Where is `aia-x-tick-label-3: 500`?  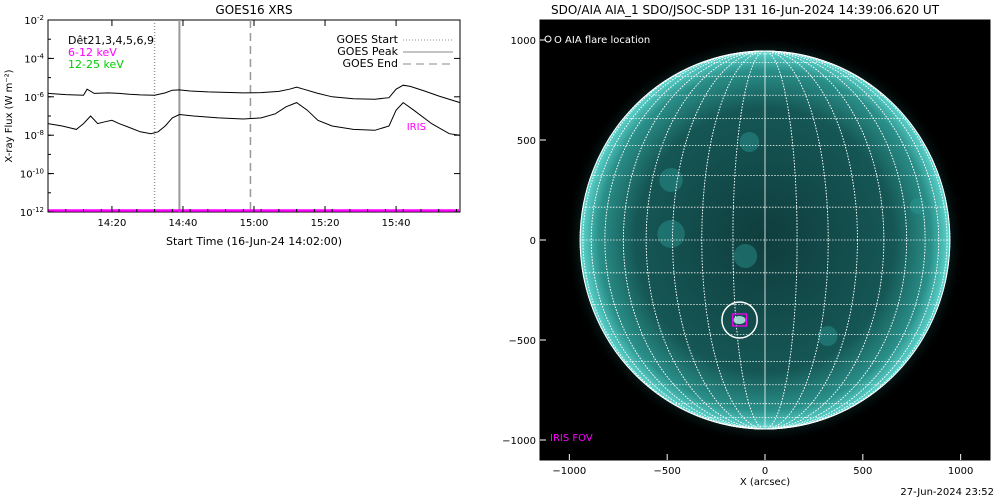
aia-x-tick-label-3: 500 is located at coordinates (862, 471).